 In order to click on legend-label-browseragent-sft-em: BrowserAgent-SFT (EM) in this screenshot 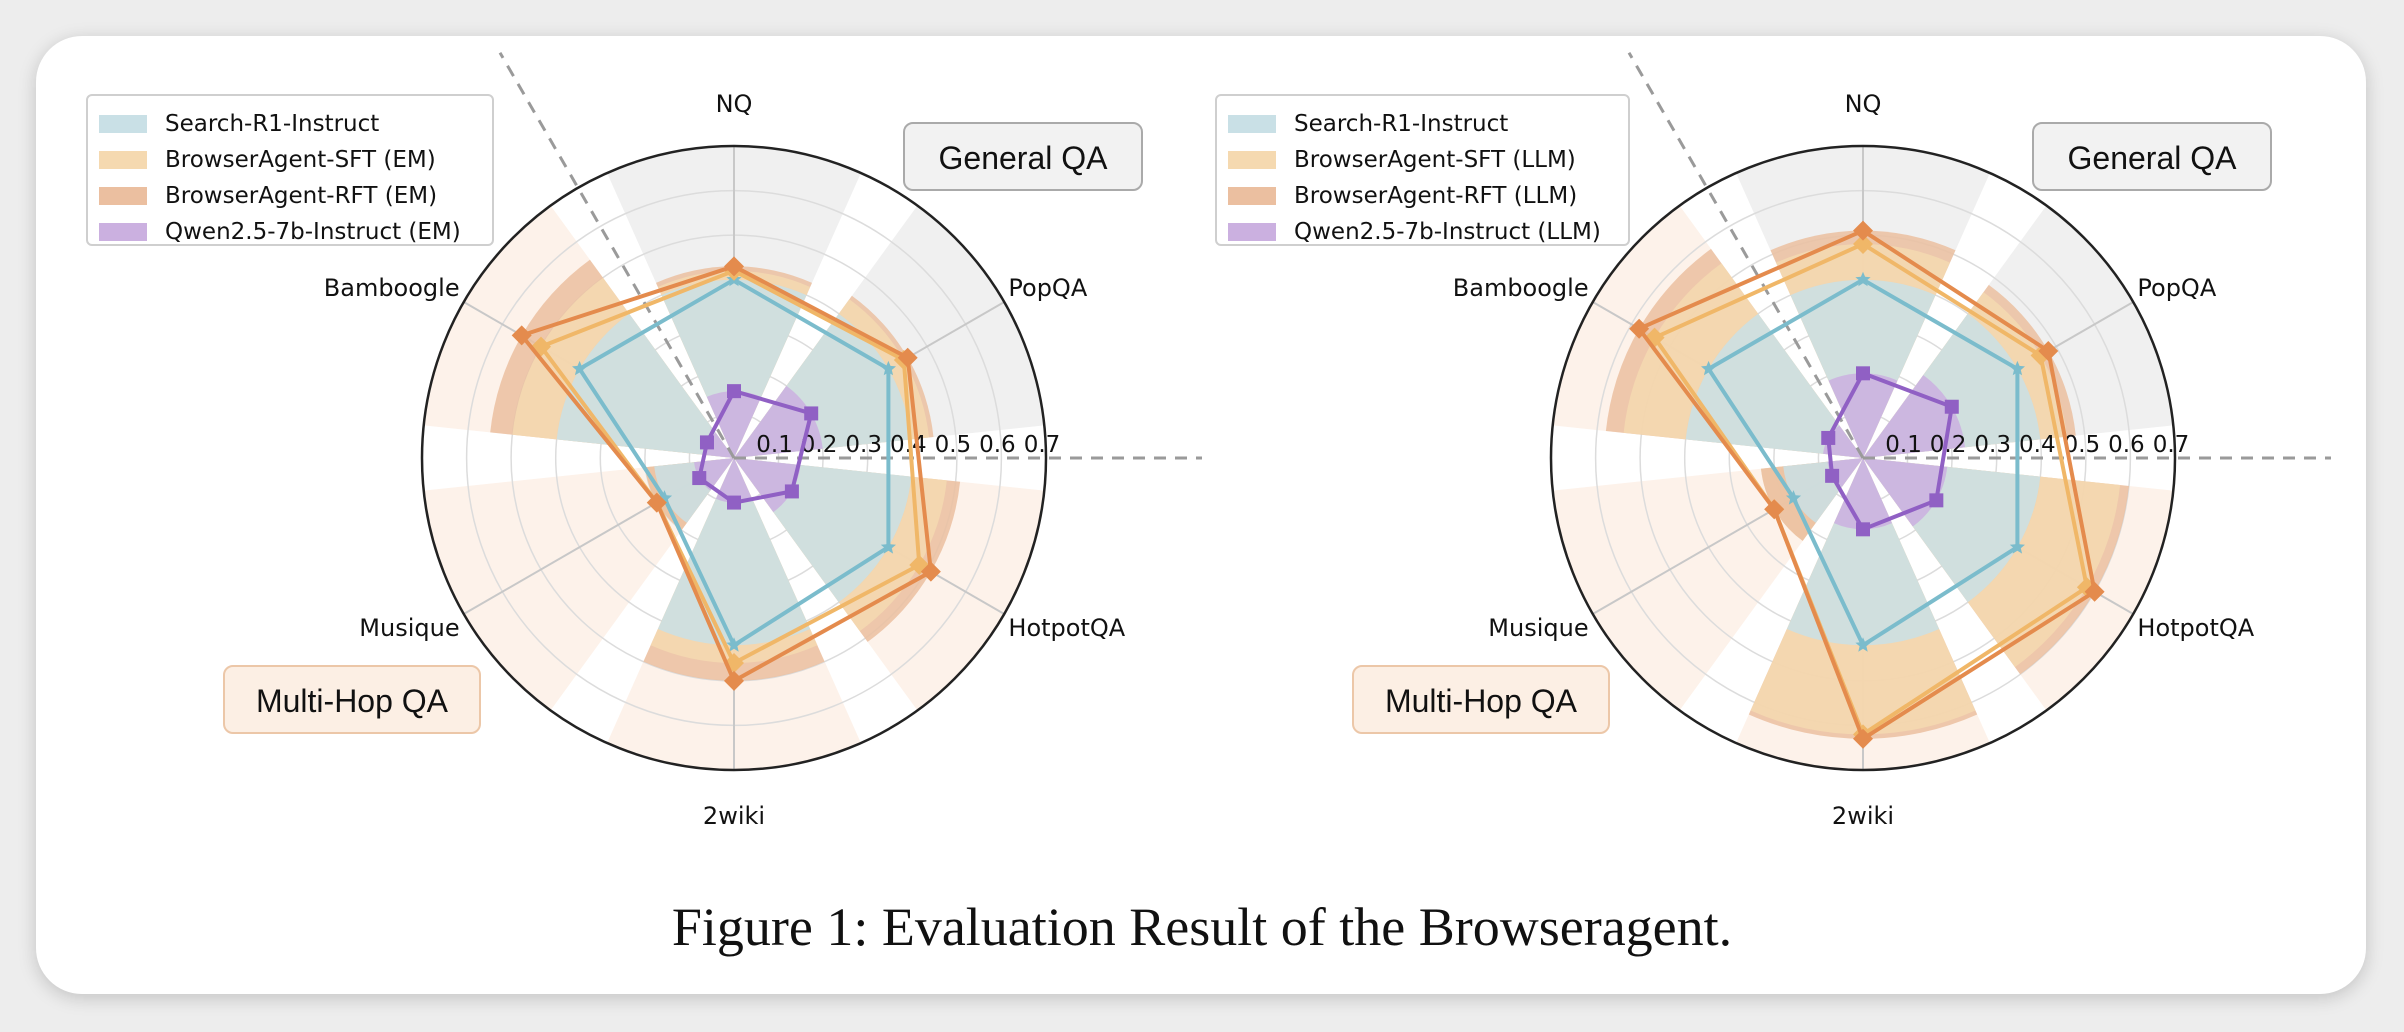, I will do `click(300, 160)`.